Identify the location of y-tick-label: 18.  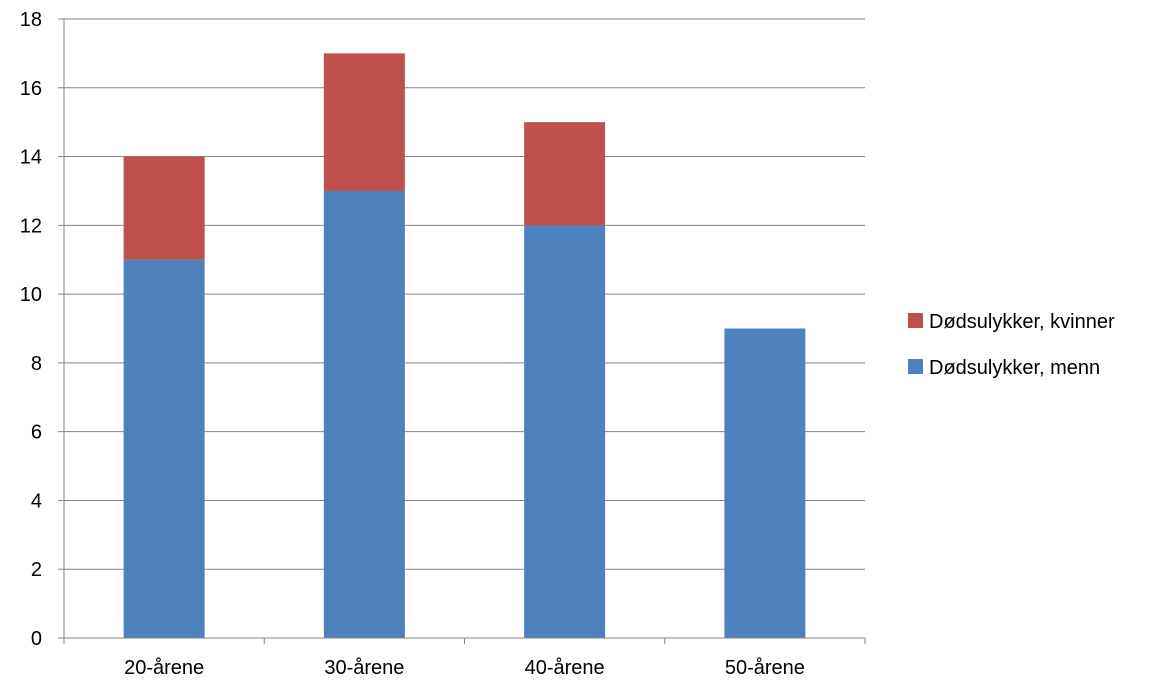
(31, 20).